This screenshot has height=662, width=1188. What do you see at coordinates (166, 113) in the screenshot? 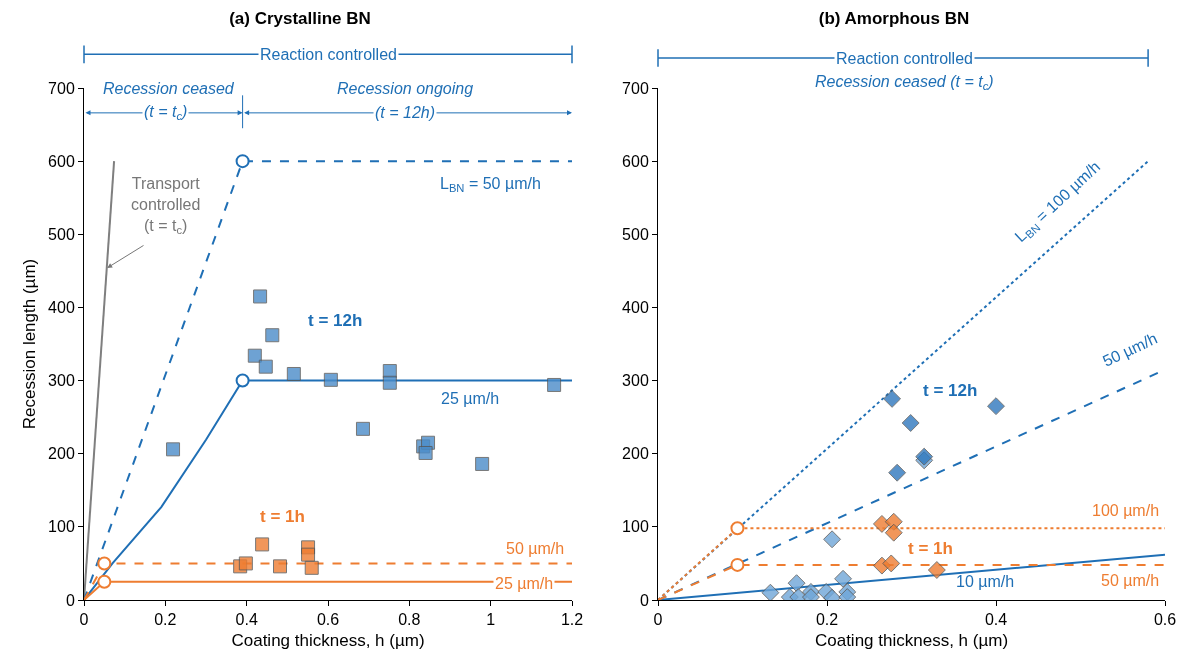
I see `annotation: (t = t$_{c}$)` at bounding box center [166, 113].